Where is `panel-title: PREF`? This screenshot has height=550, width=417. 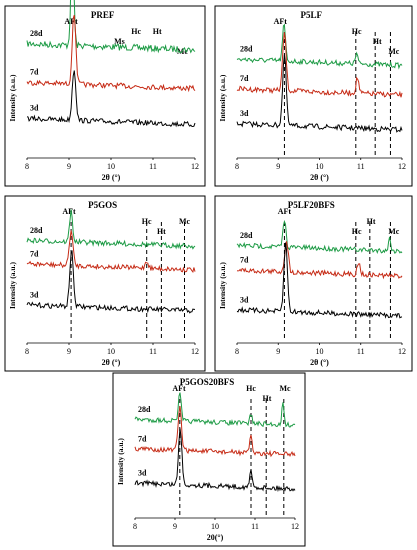 panel-title: PREF is located at coordinates (103, 15).